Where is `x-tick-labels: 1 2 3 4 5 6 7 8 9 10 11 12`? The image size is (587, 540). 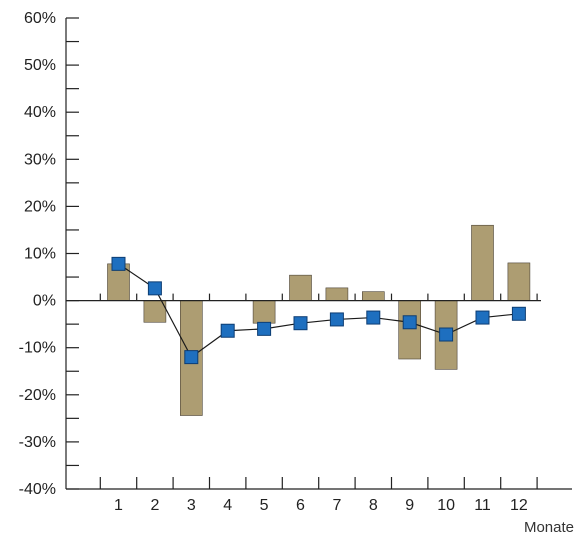
x-tick-labels: 1 2 3 4 5 6 7 8 9 10 11 12 is located at coordinates (321, 505).